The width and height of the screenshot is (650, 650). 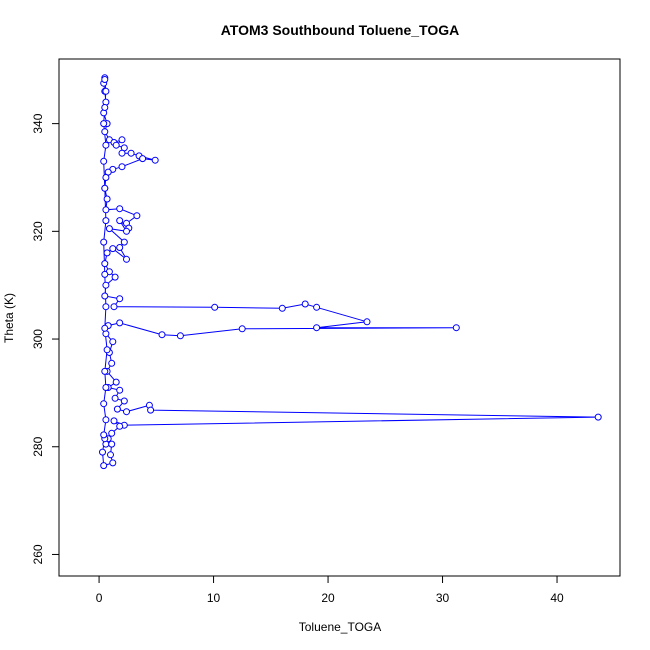 What do you see at coordinates (9, 318) in the screenshot?
I see `y-axis-label: Theta (K)` at bounding box center [9, 318].